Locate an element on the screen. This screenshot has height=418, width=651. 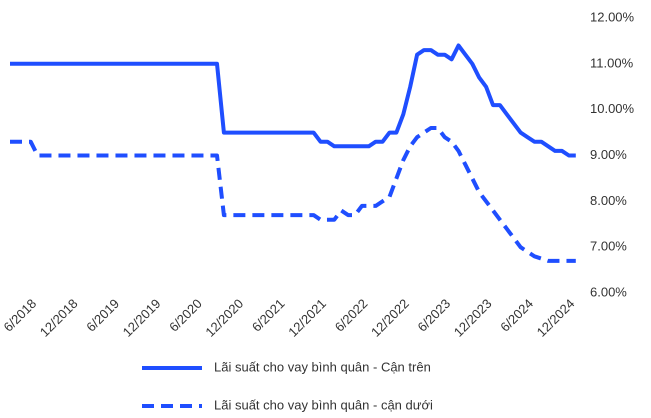
legend-label: Lãi suất cho vay bình quân - cận dưới is located at coordinates (323, 404).